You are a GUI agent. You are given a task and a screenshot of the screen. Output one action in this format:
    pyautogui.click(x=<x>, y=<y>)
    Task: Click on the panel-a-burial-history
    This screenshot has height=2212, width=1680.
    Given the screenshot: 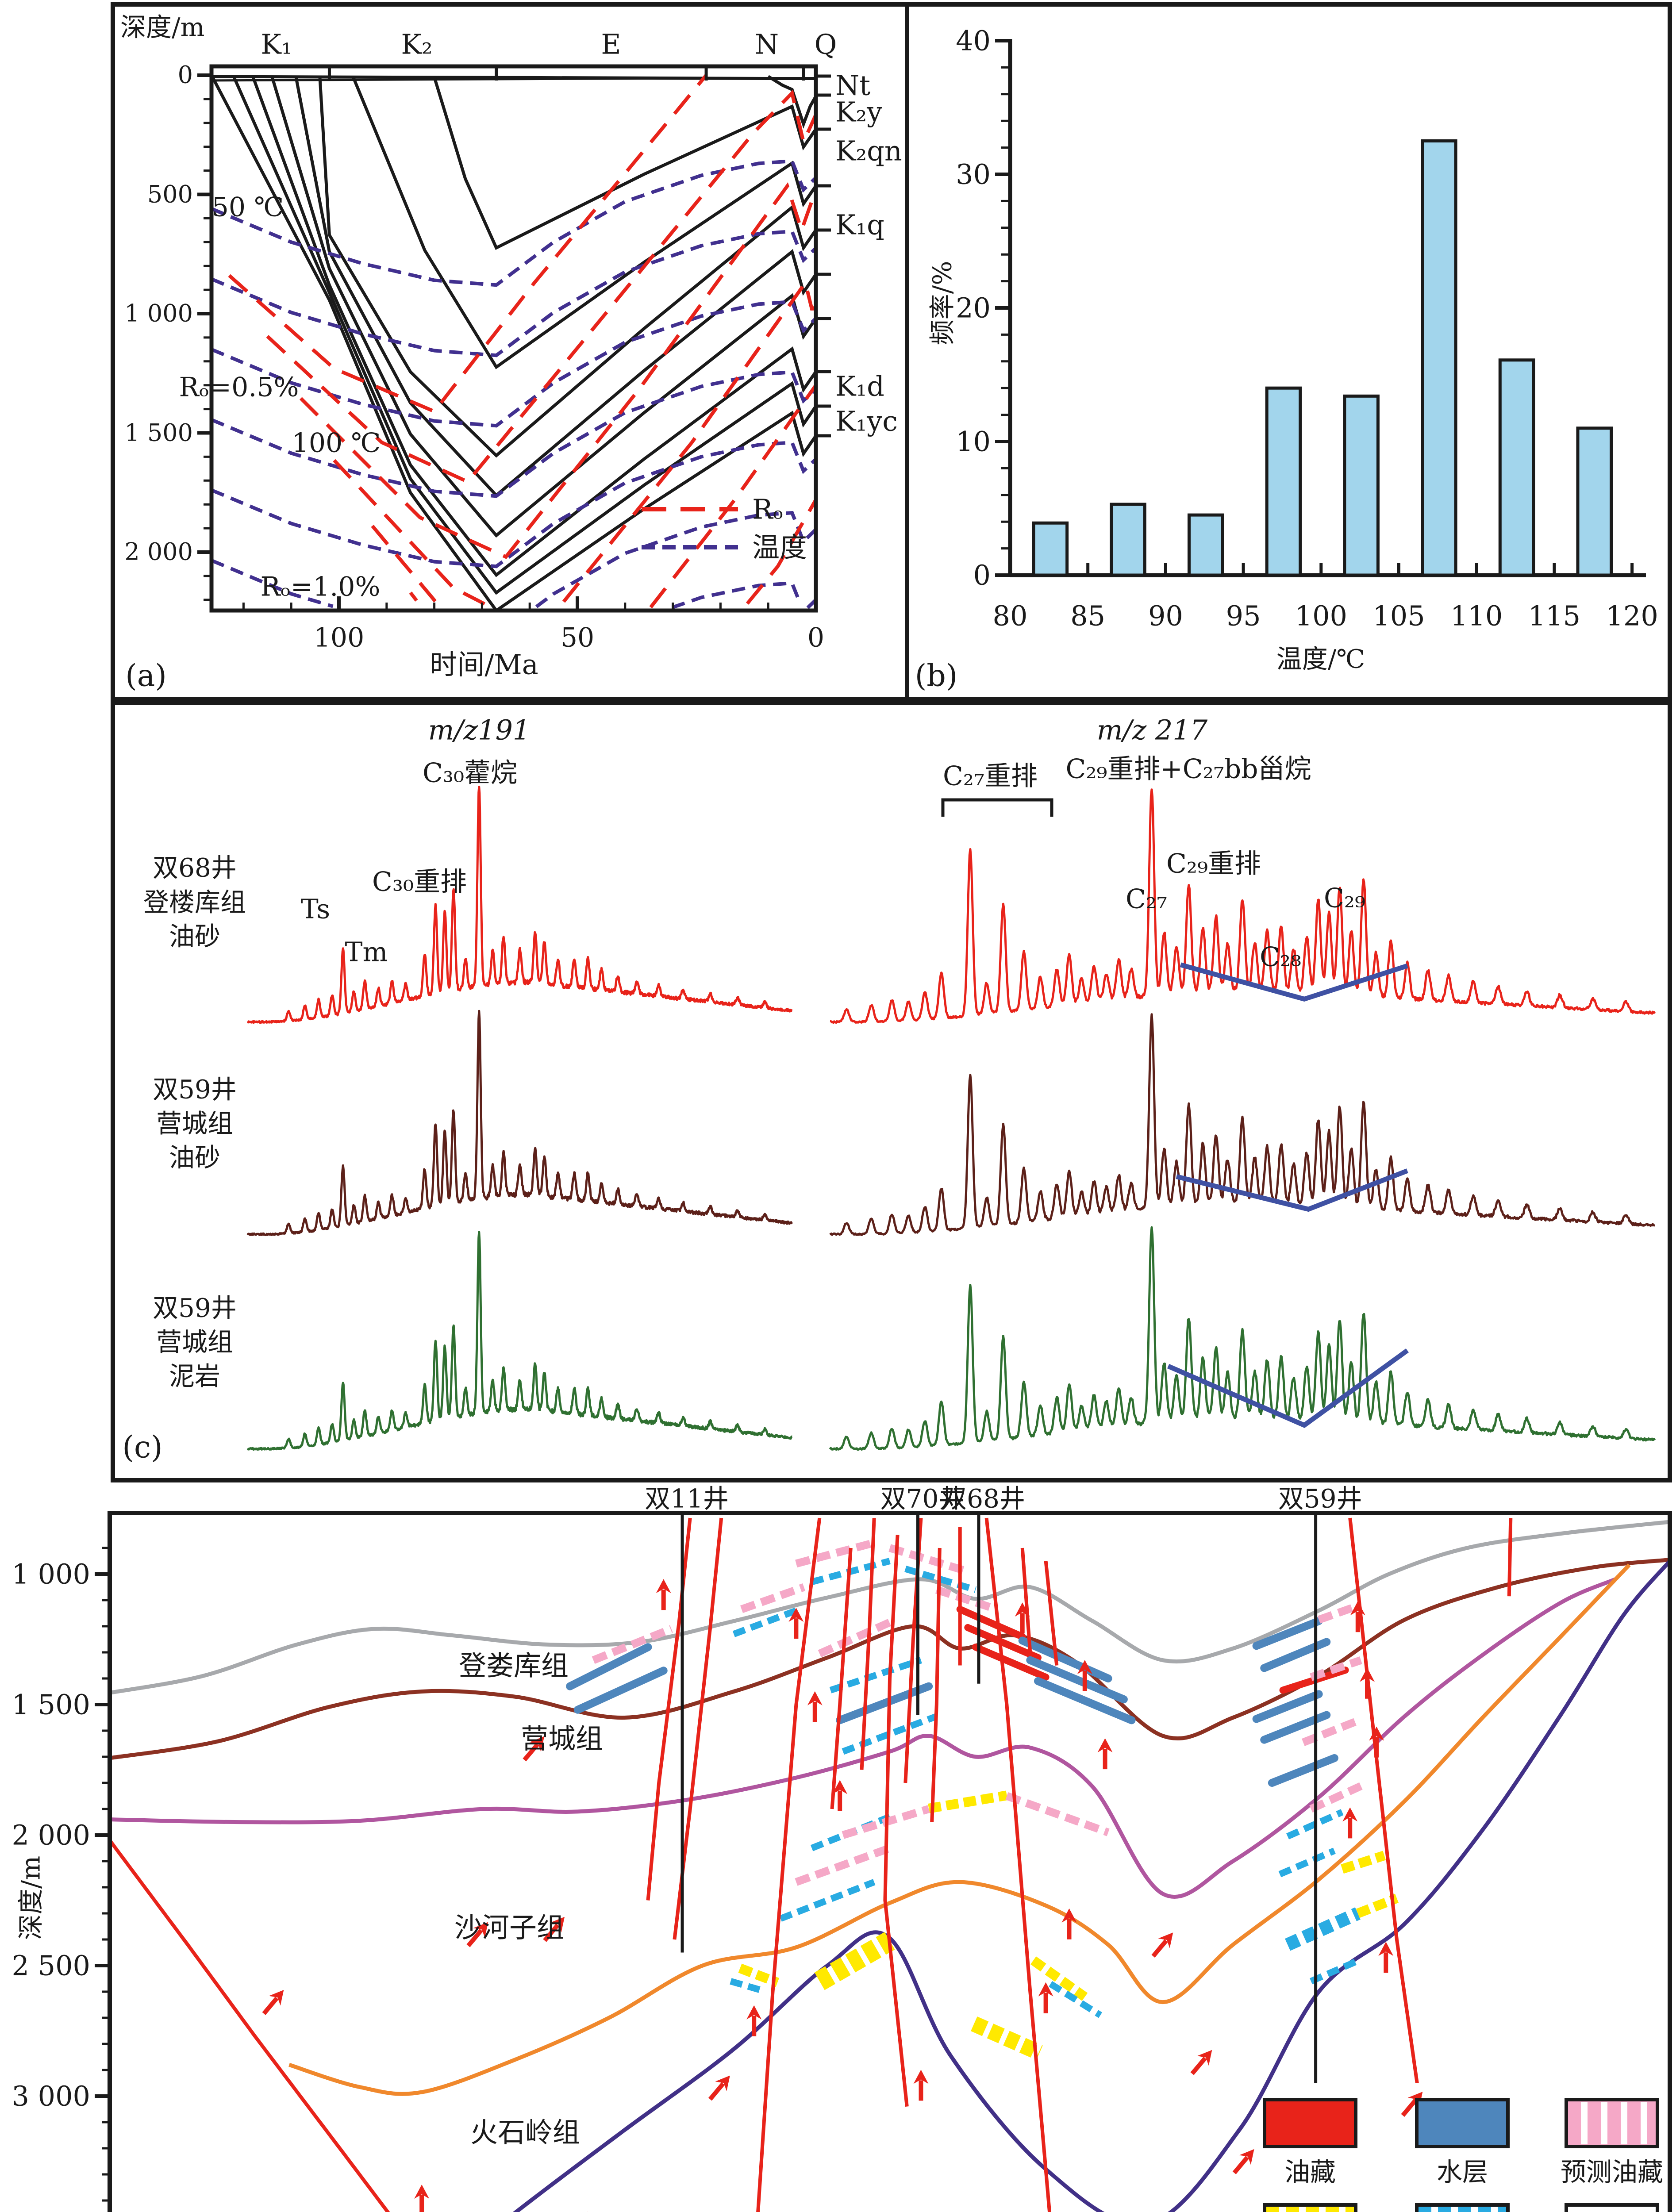 What is the action you would take?
    pyautogui.click(x=514, y=339)
    